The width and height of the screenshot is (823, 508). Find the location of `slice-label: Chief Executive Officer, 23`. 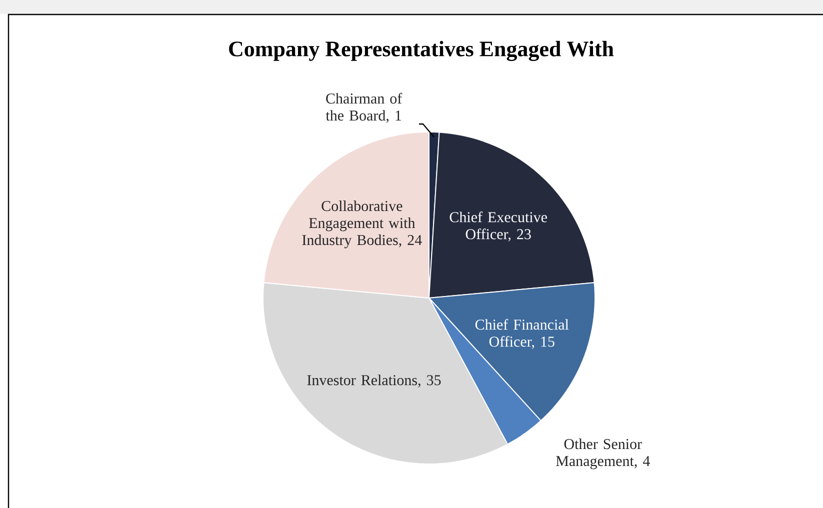

slice-label: Chief Executive Officer, 23 is located at coordinates (498, 227).